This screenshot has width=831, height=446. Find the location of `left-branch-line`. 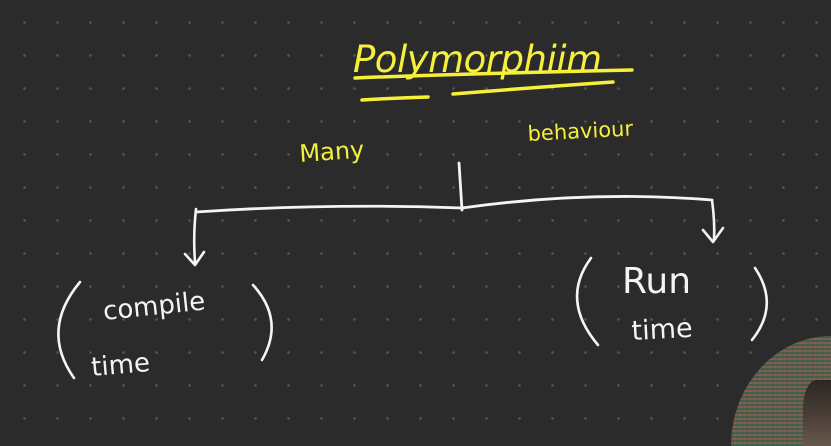

left-branch-line is located at coordinates (195, 235).